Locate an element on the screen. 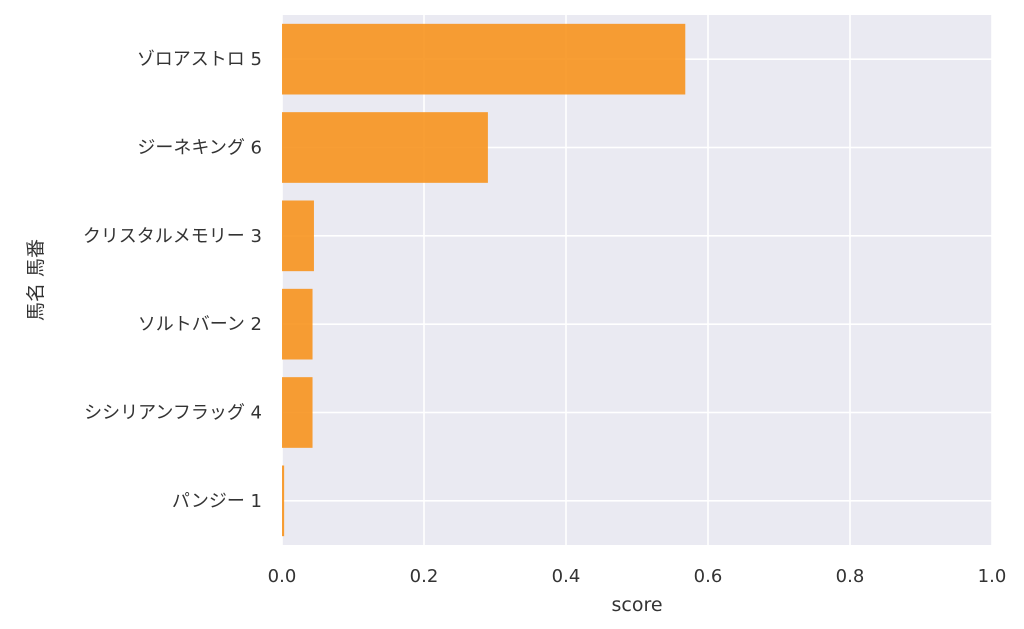 This screenshot has width=1024, height=629. y-tick-label: ソルトバーン 2 is located at coordinates (200, 324).